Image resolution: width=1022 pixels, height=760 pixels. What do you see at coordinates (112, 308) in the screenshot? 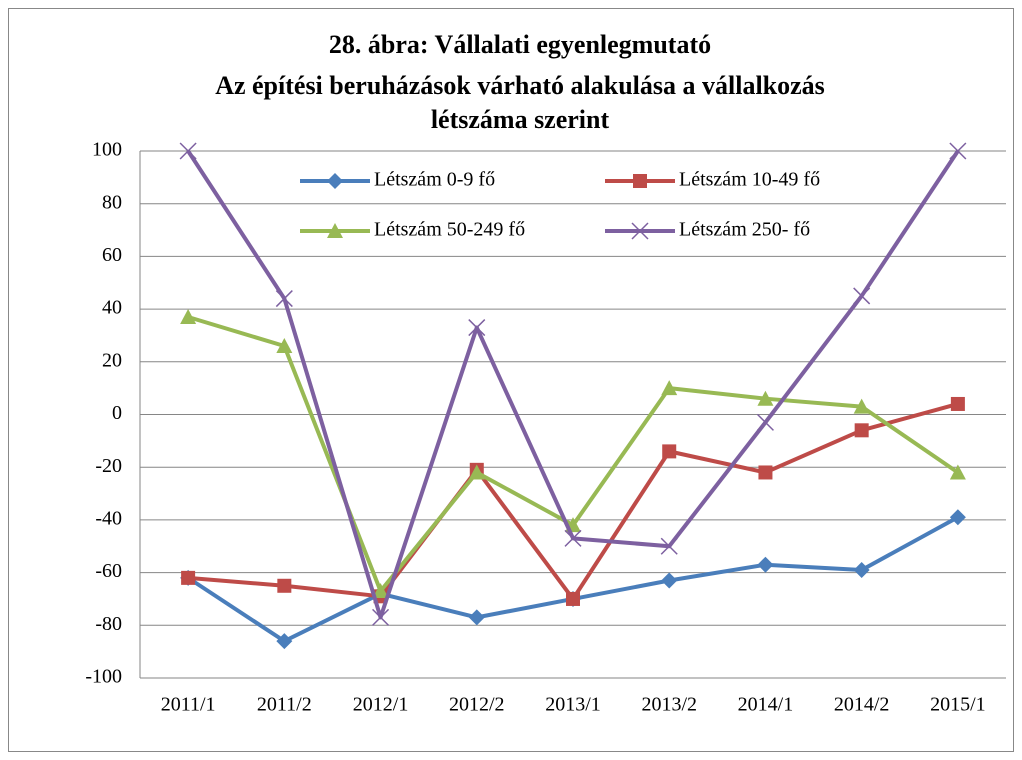
I see `y-tick-label: 40` at bounding box center [112, 308].